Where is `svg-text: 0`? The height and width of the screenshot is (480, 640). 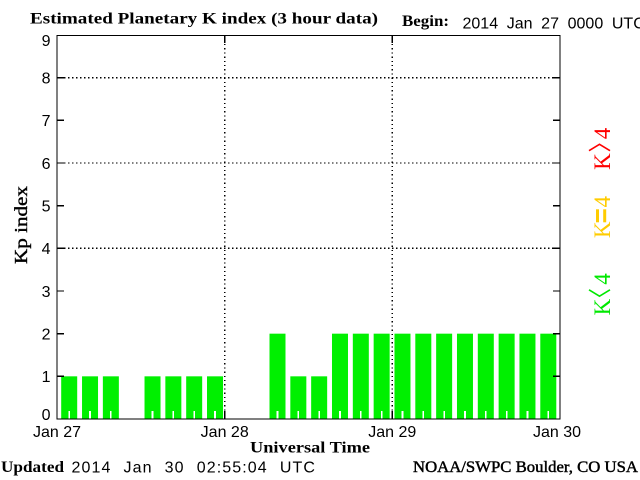
svg-text: 0 is located at coordinates (46, 415).